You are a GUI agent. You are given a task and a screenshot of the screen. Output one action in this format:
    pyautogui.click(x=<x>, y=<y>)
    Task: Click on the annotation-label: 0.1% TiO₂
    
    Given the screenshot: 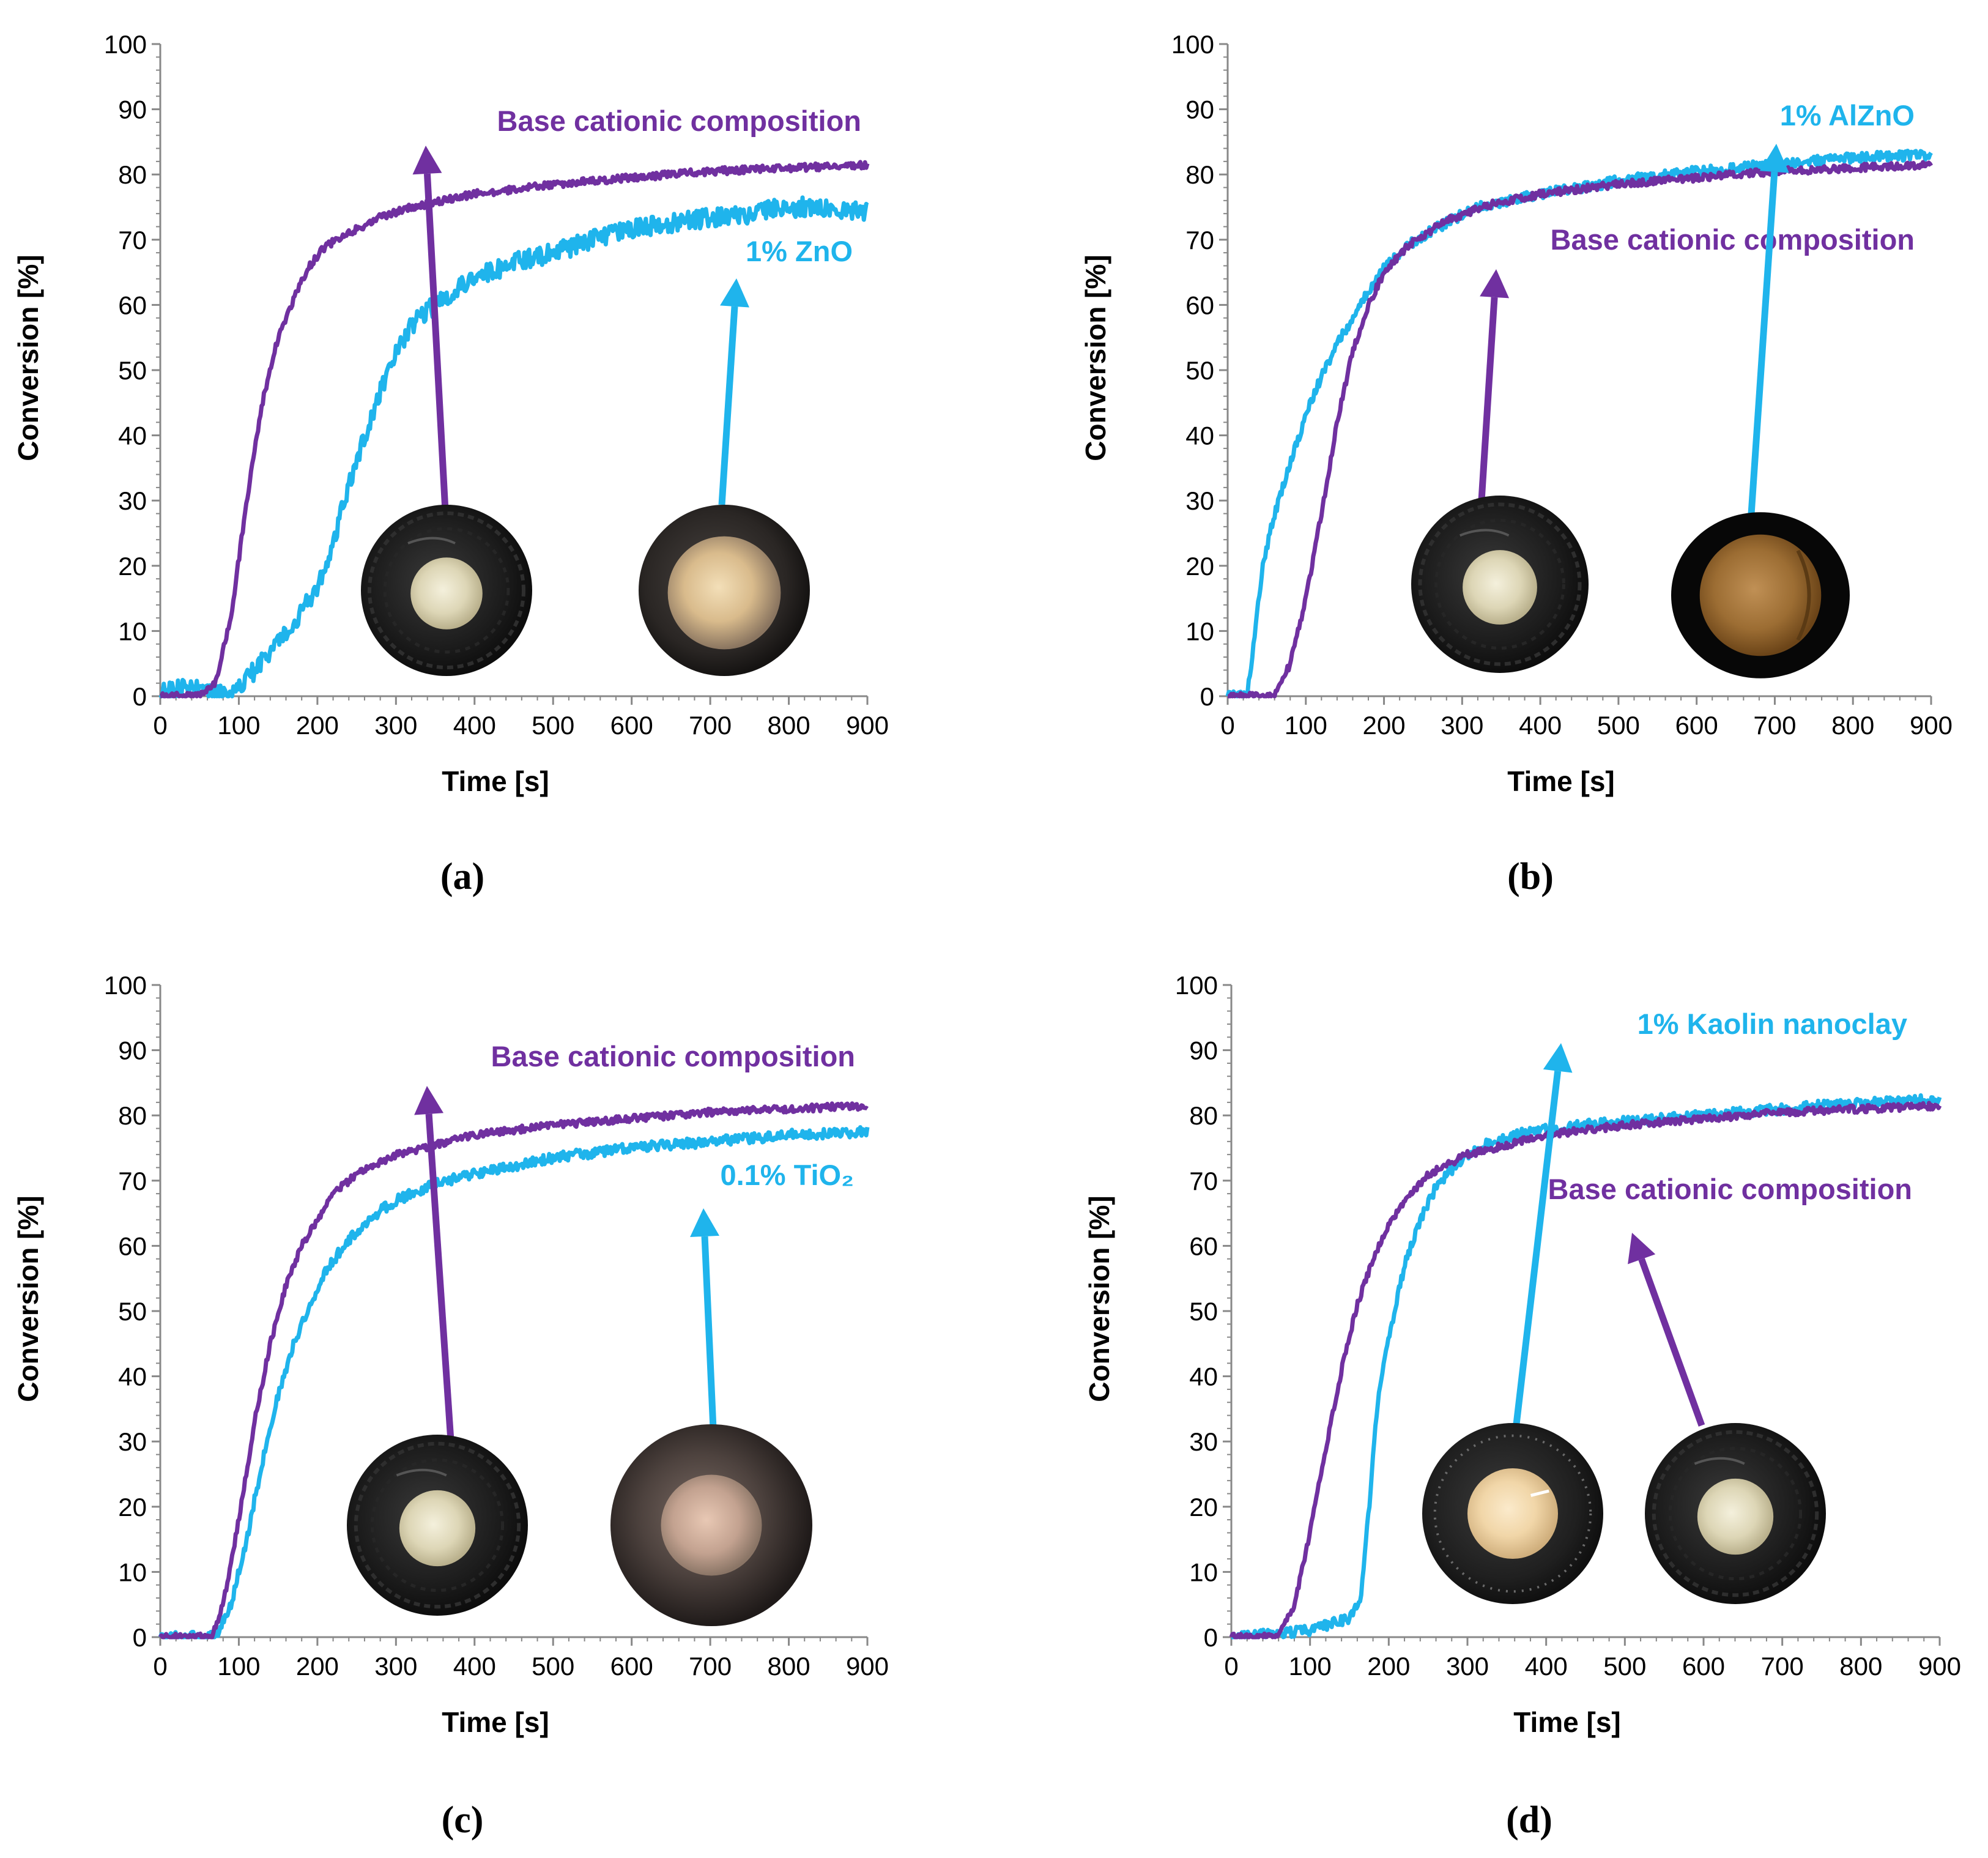 What is the action you would take?
    pyautogui.click(x=787, y=1175)
    